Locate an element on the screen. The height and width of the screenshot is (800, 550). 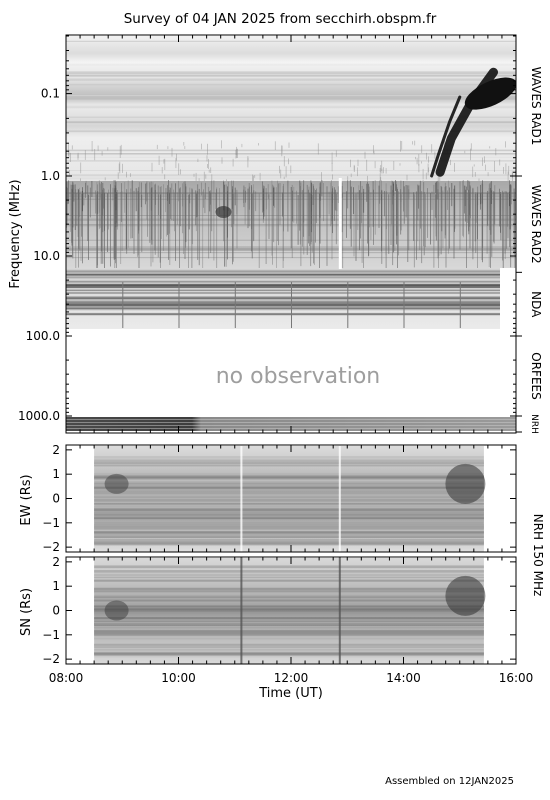
nrh-tick-label: 2 is located at coordinates (56, 562).